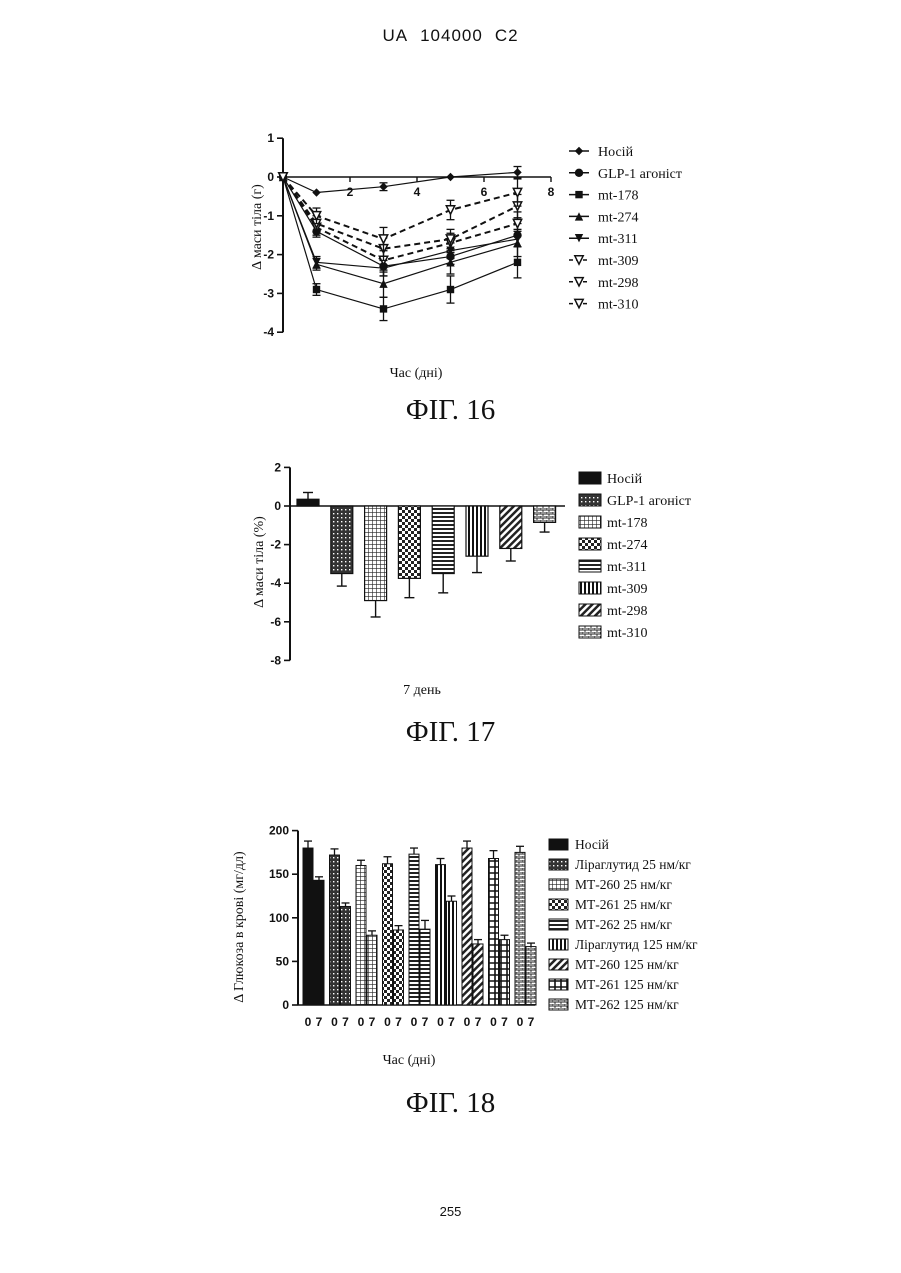 Image resolution: width=901 pixels, height=1273 pixels. I want to click on page-number: 255, so click(450, 1211).